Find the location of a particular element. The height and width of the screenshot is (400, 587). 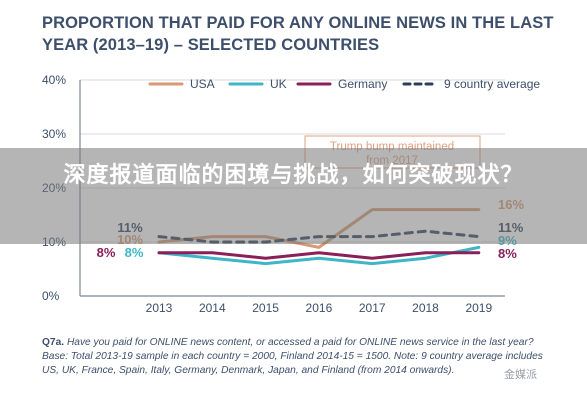

y-tick-label: 40% is located at coordinates (54, 80).